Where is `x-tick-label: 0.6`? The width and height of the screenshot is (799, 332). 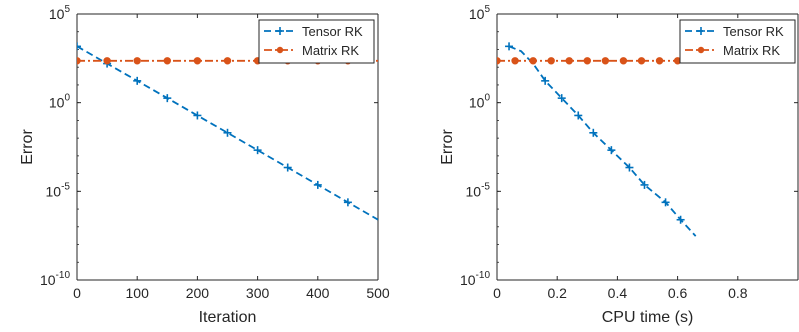
x-tick-label: 0.6 is located at coordinates (678, 293).